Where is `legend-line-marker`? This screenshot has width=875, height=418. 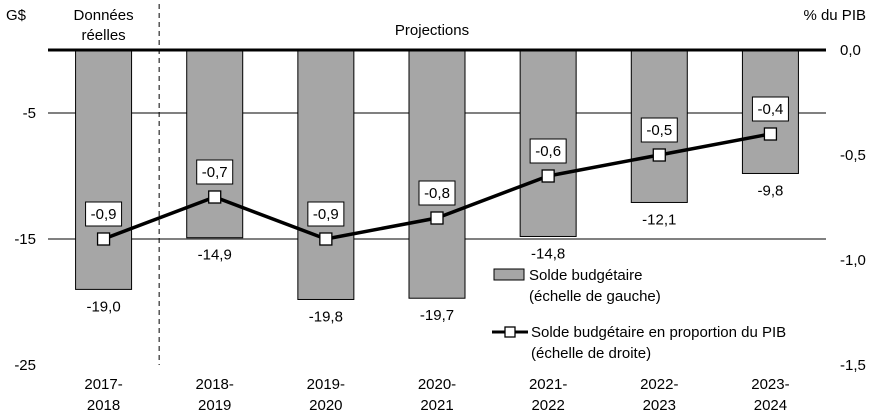 legend-line-marker is located at coordinates (510, 332).